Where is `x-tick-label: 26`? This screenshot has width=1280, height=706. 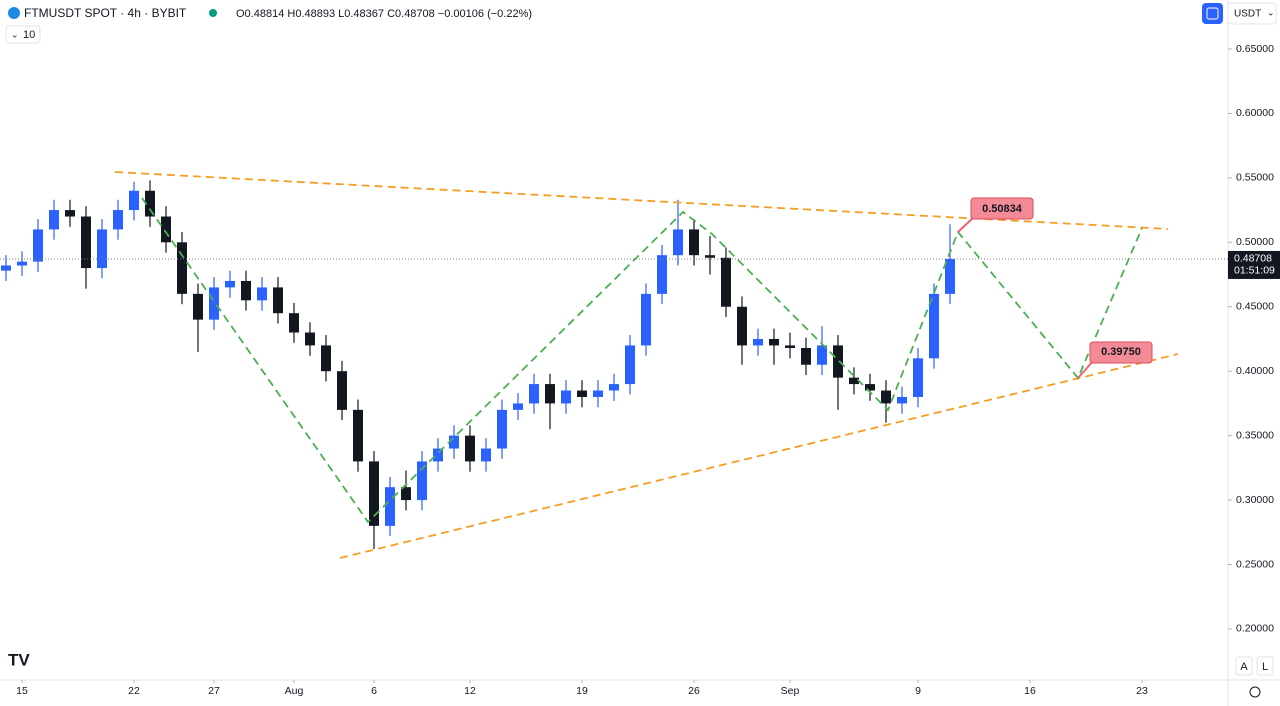
x-tick-label: 26 is located at coordinates (694, 691).